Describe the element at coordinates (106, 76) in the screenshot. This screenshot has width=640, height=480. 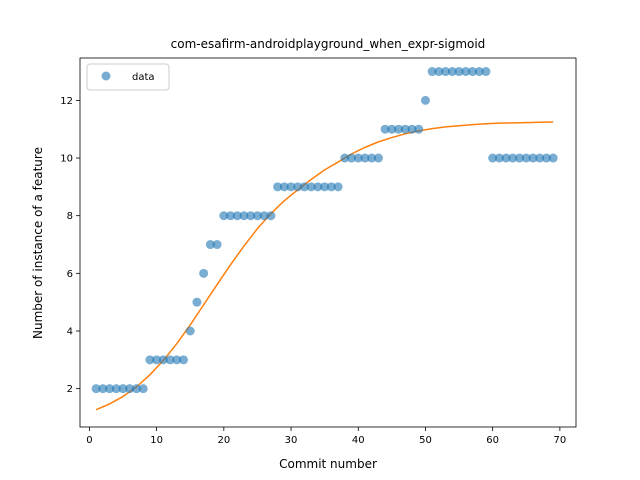
I see `legend-marker` at that location.